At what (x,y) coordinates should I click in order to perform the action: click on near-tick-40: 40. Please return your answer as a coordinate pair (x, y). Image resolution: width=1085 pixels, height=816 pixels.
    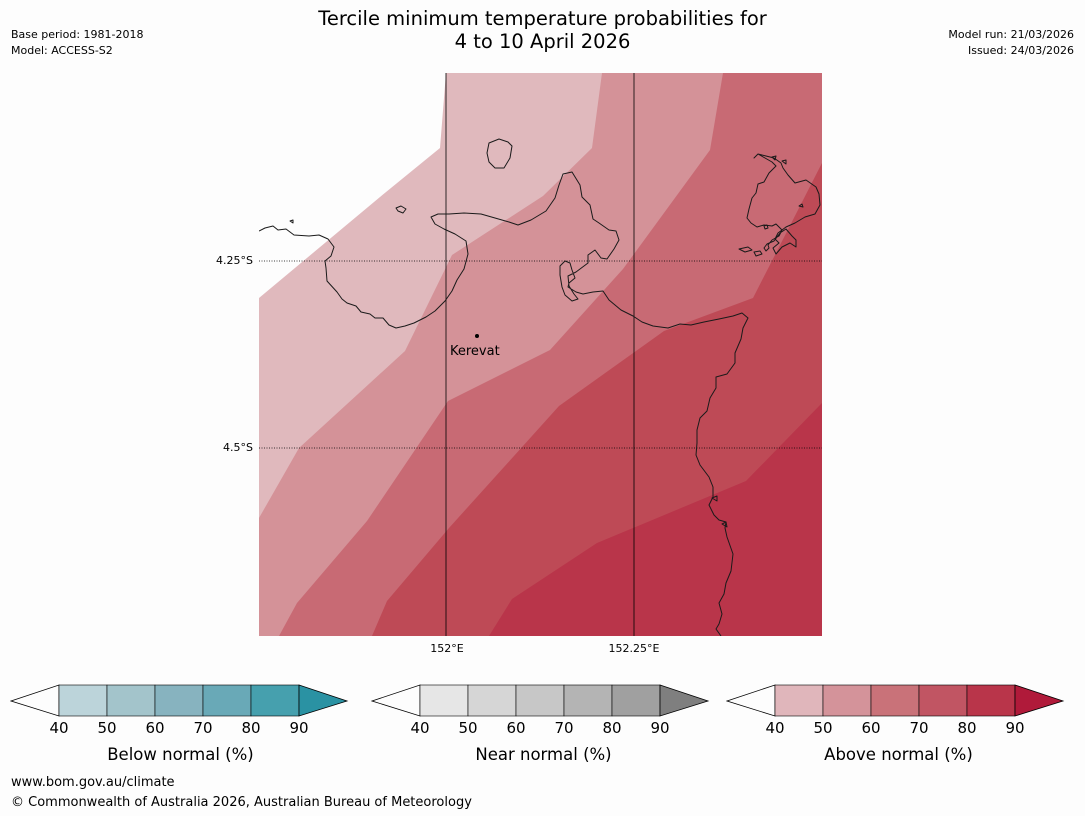
    Looking at the image, I should click on (420, 728).